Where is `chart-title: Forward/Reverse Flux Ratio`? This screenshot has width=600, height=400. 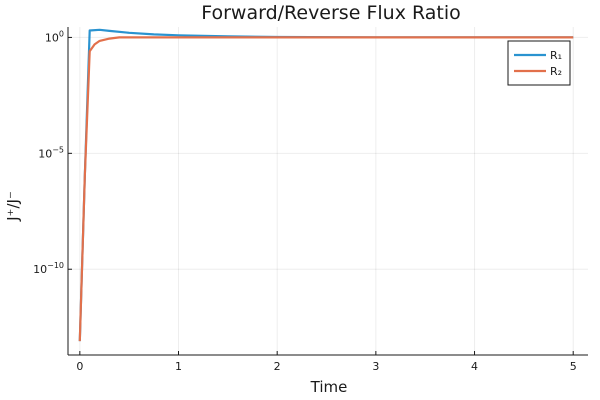
chart-title: Forward/Reverse Flux Ratio is located at coordinates (331, 13).